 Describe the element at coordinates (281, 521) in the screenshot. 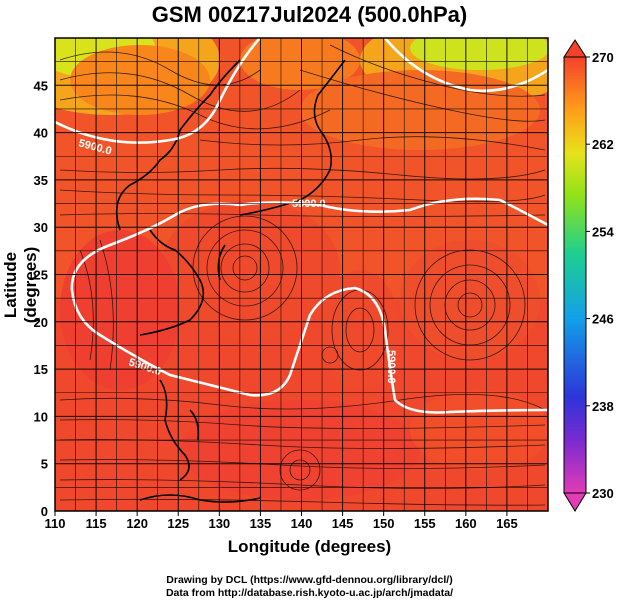

I see `x-tick-labels: 110 115 120 125 130 135 140 145 150 155 160 165` at that location.